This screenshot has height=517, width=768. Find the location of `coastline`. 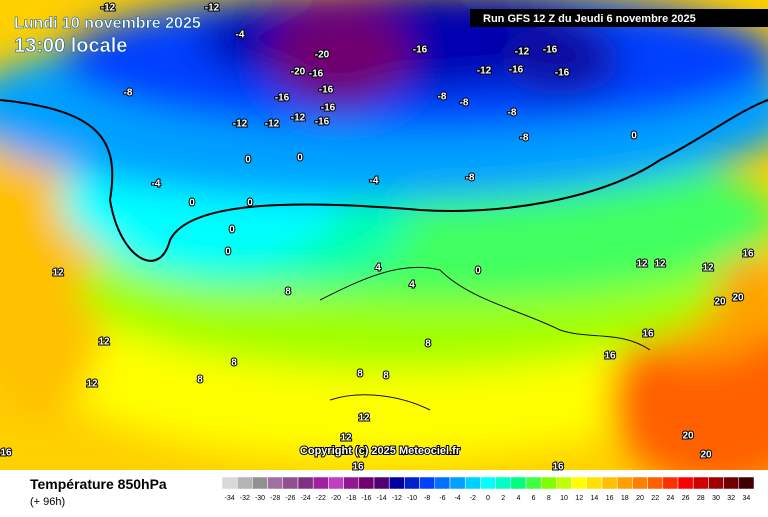

coastline is located at coordinates (485, 338).